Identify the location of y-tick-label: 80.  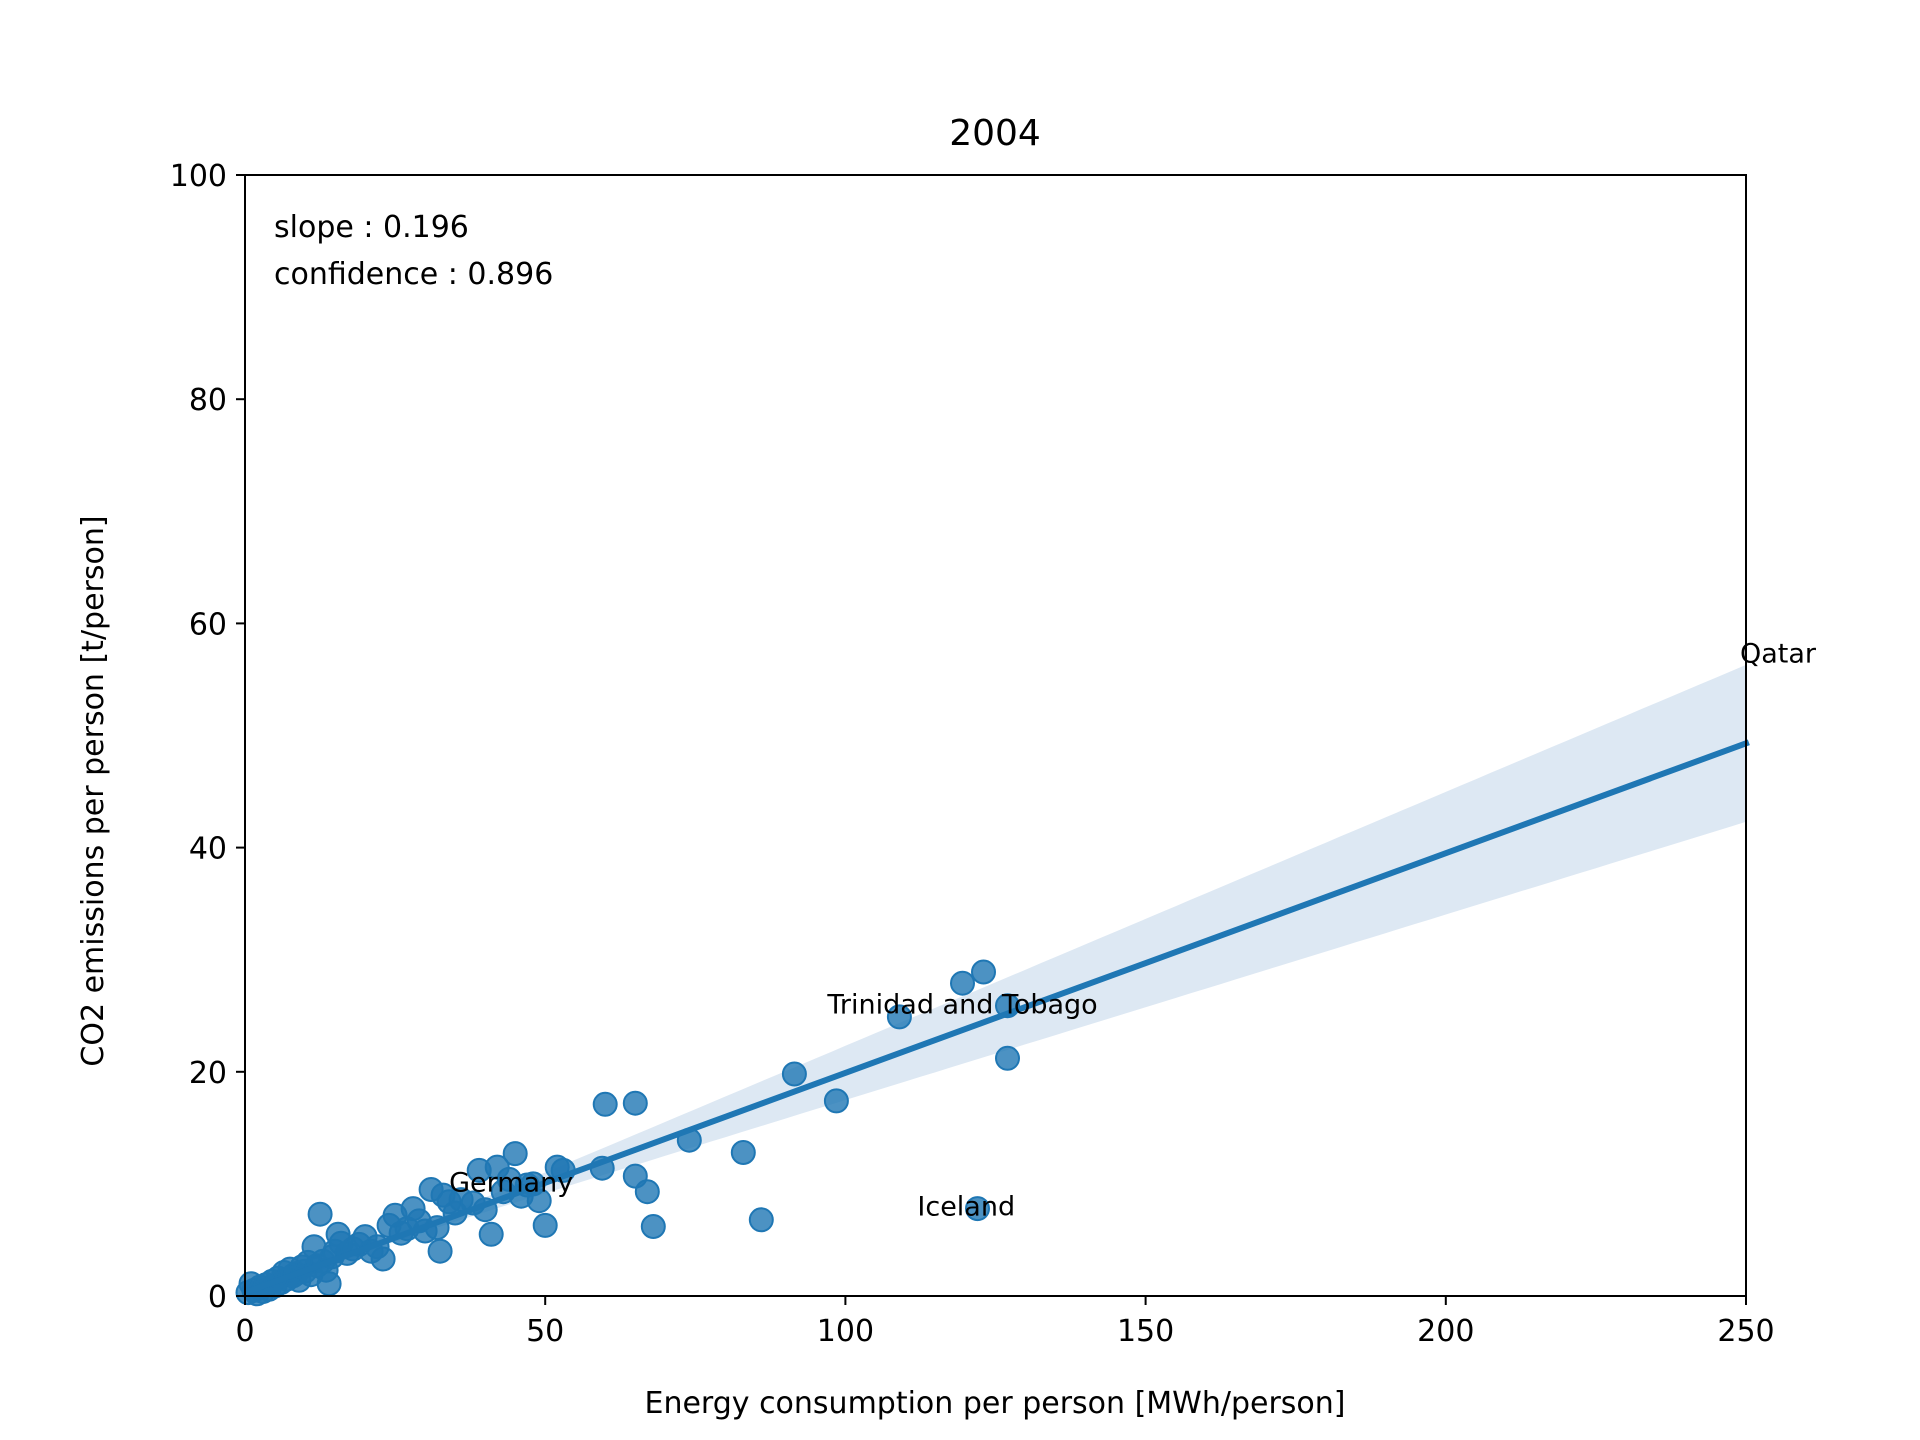
(208, 400).